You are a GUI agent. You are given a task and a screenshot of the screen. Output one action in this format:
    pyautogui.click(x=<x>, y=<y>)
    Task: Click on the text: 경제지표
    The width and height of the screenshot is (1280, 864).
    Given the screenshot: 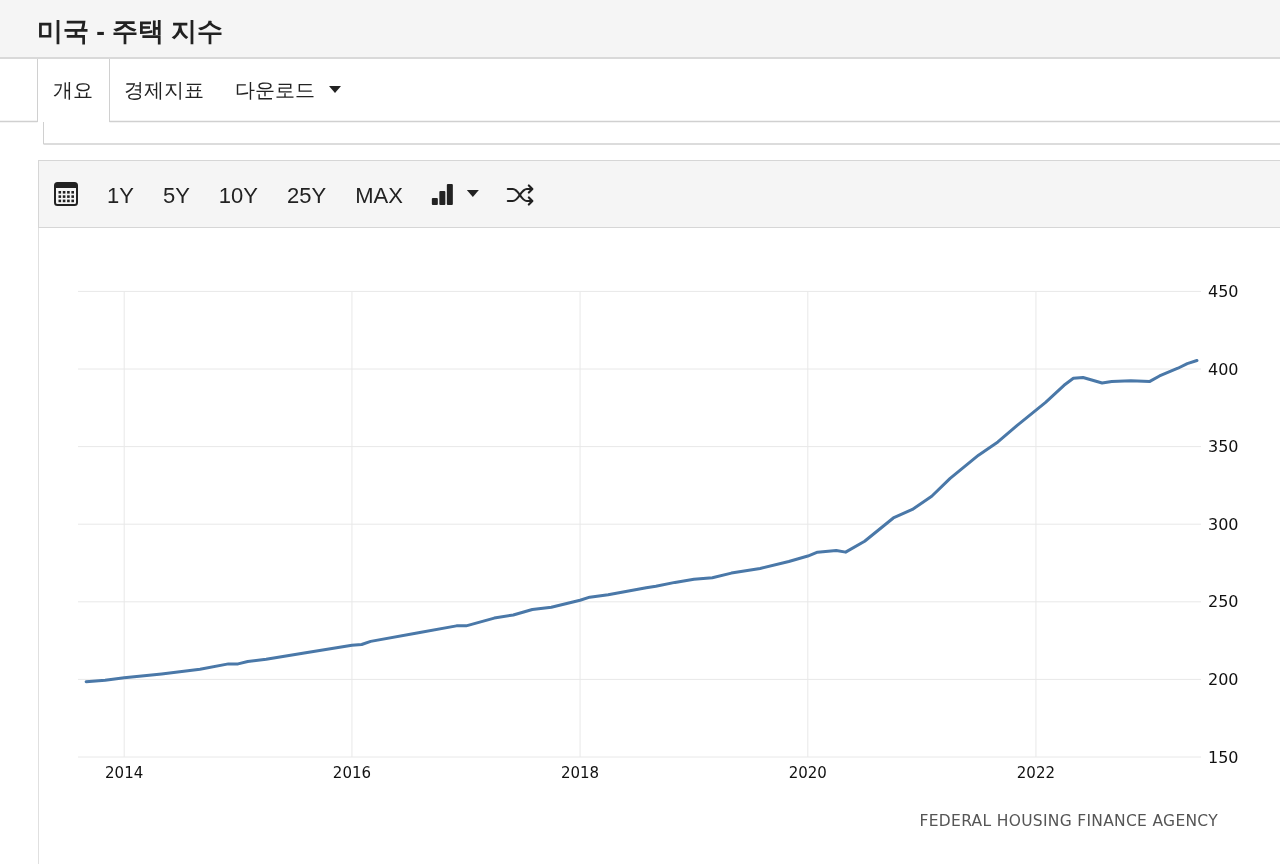 What is the action you would take?
    pyautogui.click(x=164, y=90)
    